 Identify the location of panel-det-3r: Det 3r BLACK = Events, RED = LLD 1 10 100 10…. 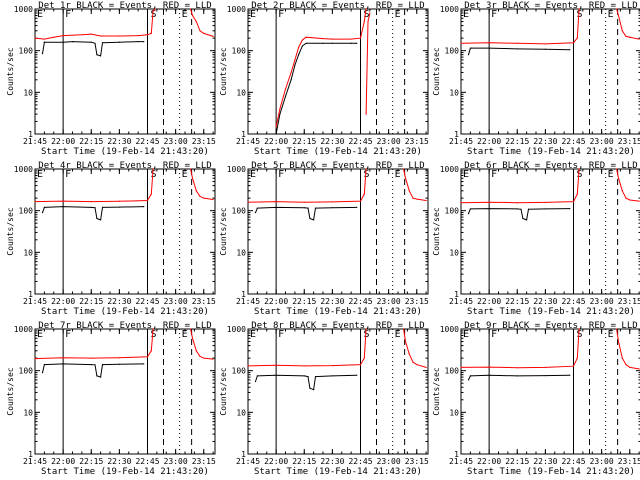
(536, 79).